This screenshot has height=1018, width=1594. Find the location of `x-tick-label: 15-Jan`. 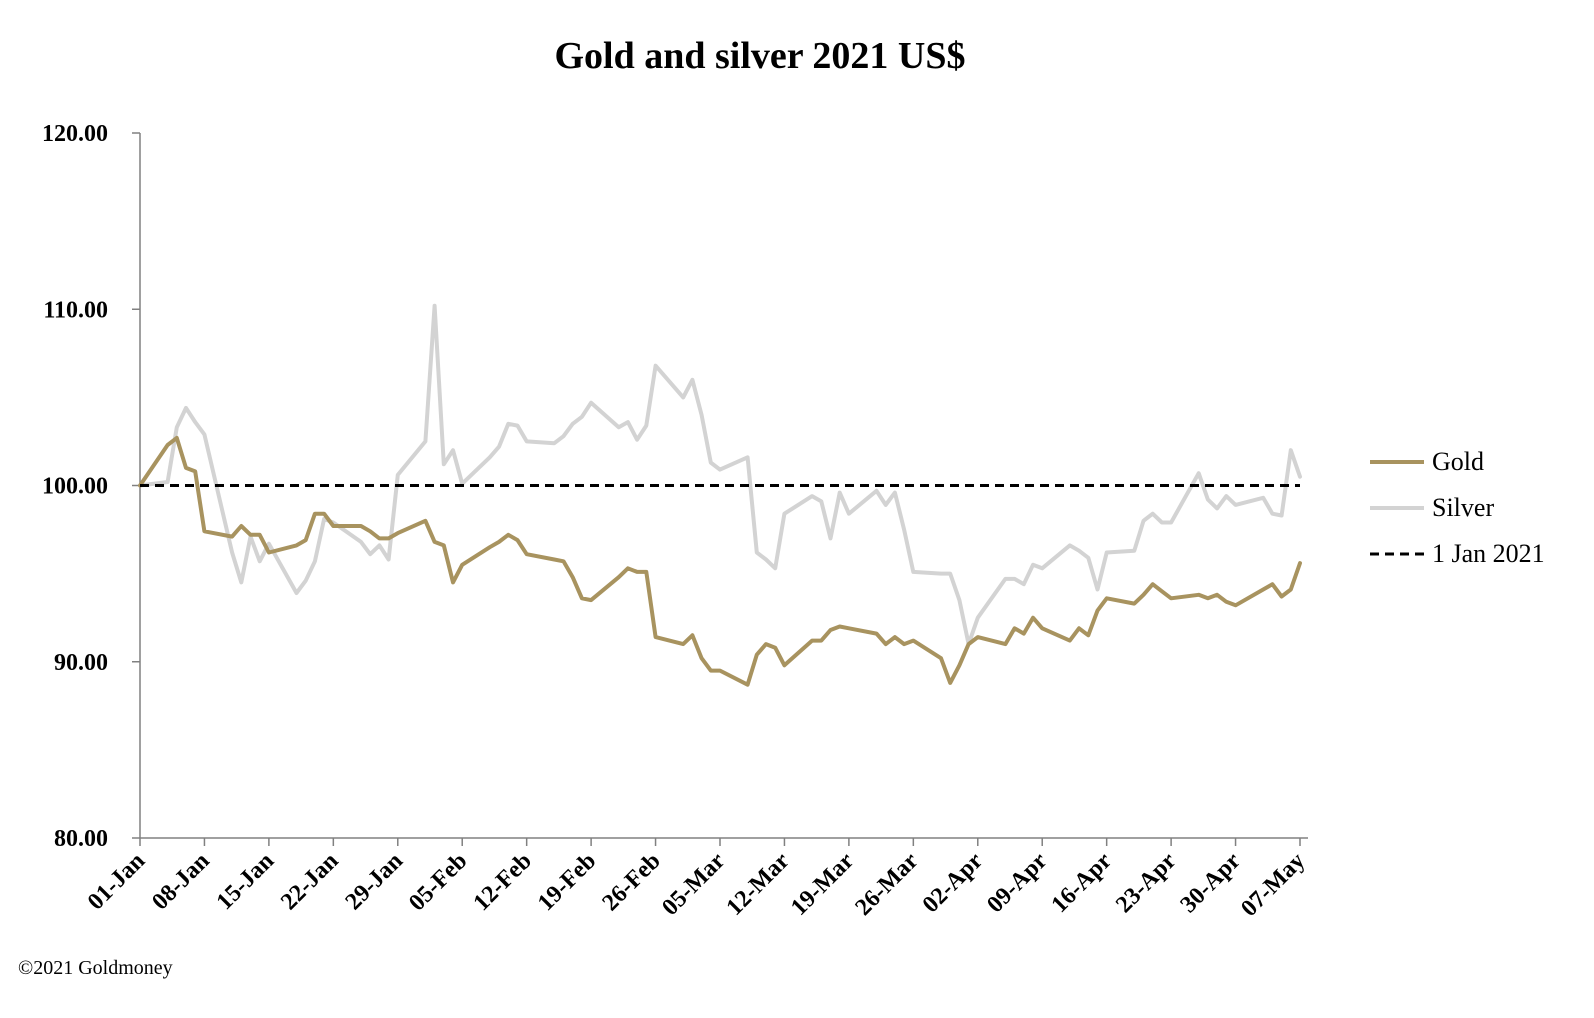

x-tick-label: 15-Jan is located at coordinates (245, 881).